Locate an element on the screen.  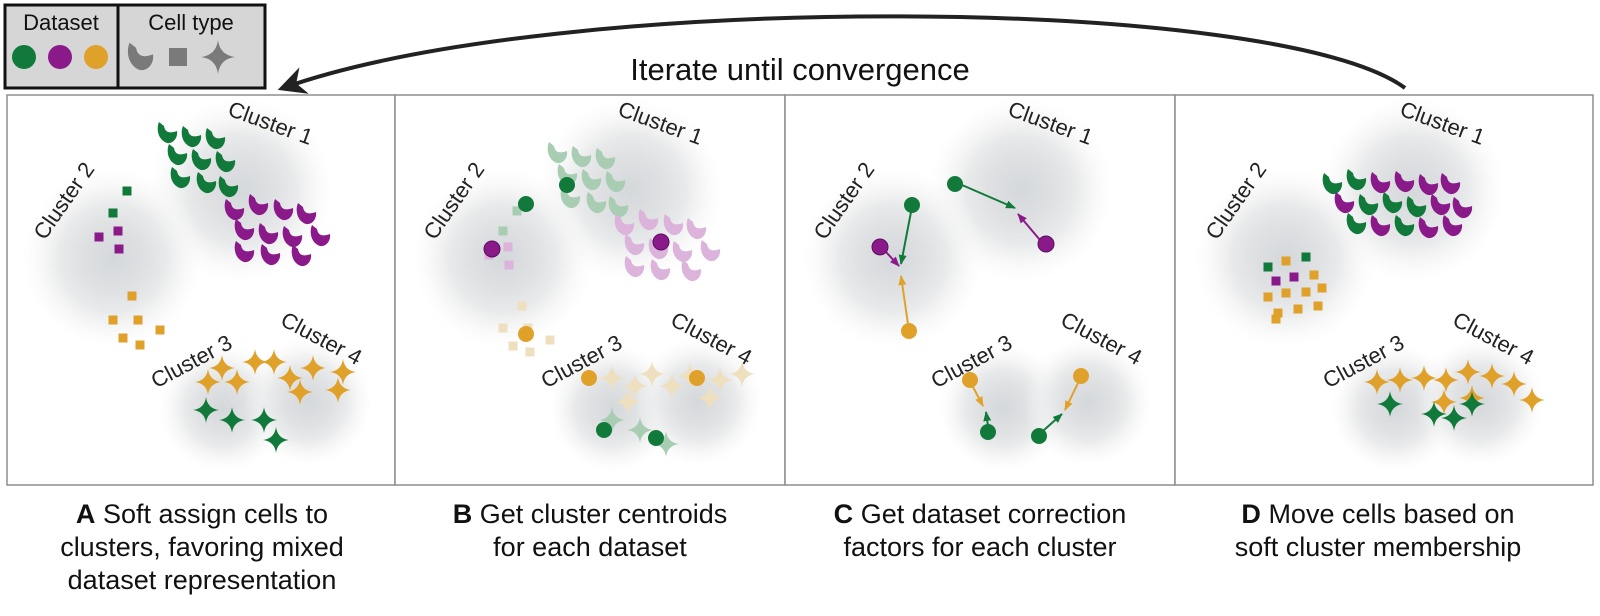
legend-green-dot is located at coordinates (24, 57).